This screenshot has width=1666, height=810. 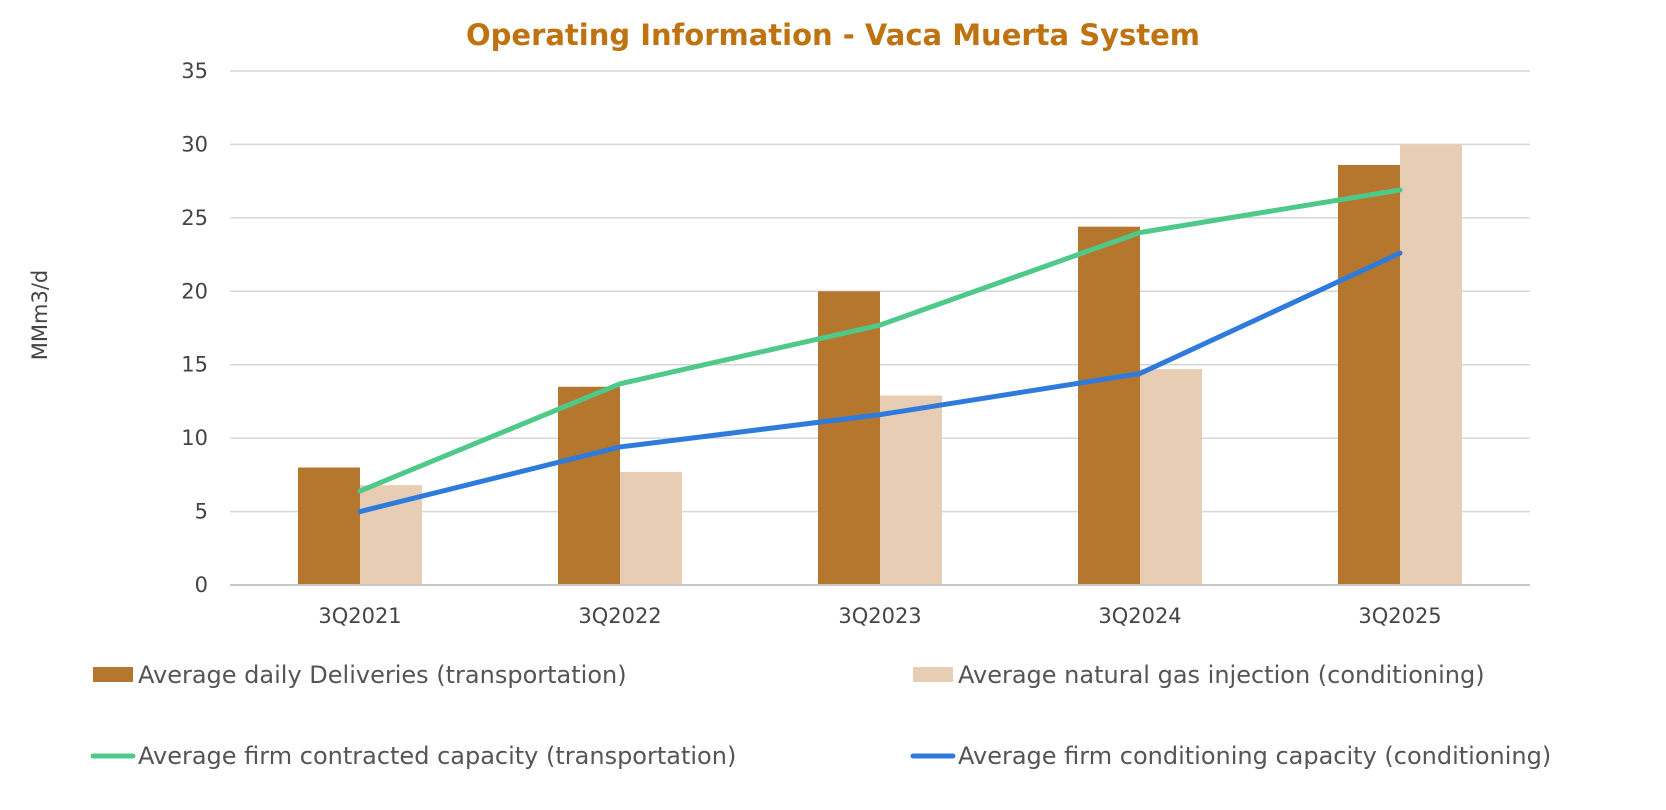 I want to click on x-tick-label-3q2021: 3Q2021, so click(x=359, y=616).